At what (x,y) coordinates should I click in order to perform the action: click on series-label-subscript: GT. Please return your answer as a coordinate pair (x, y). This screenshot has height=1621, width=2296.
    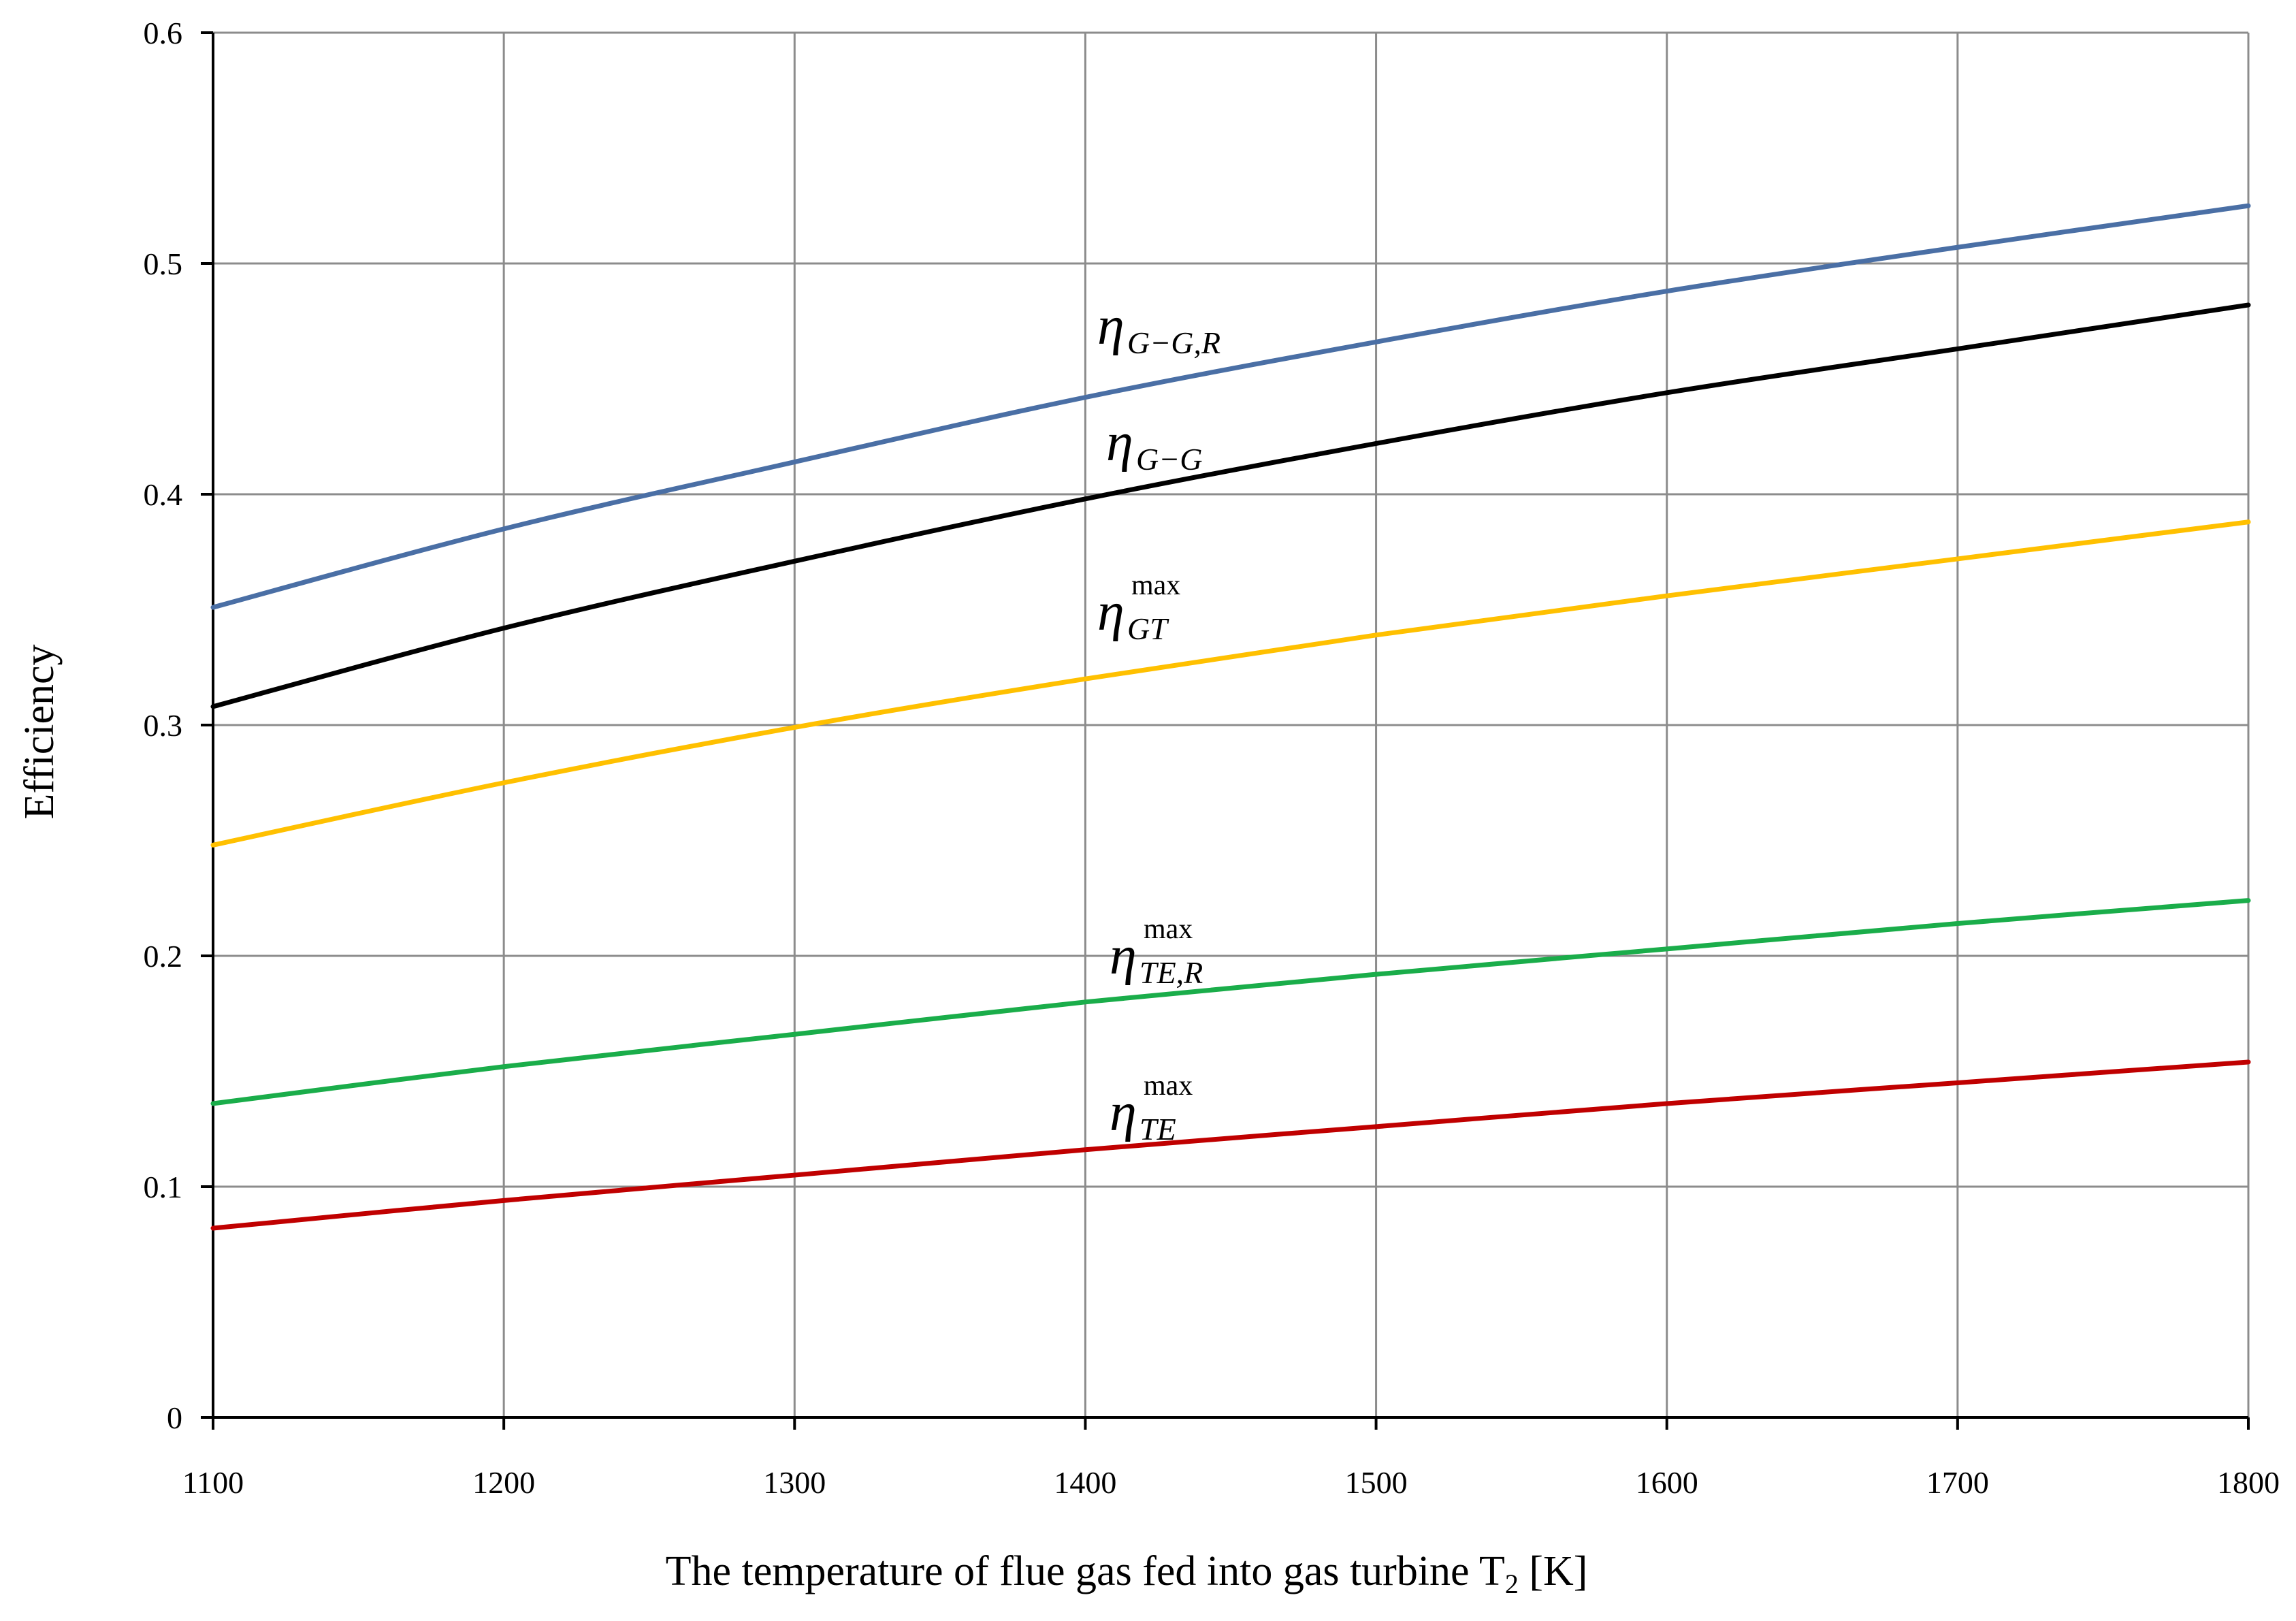
    Looking at the image, I should click on (1148, 628).